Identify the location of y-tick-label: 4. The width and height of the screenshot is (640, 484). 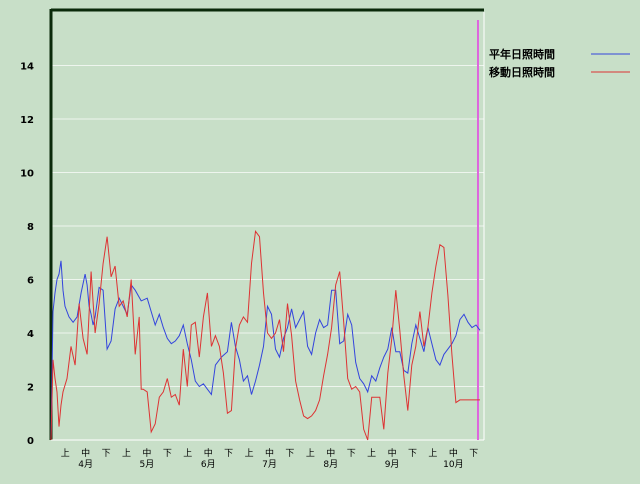
(30, 334).